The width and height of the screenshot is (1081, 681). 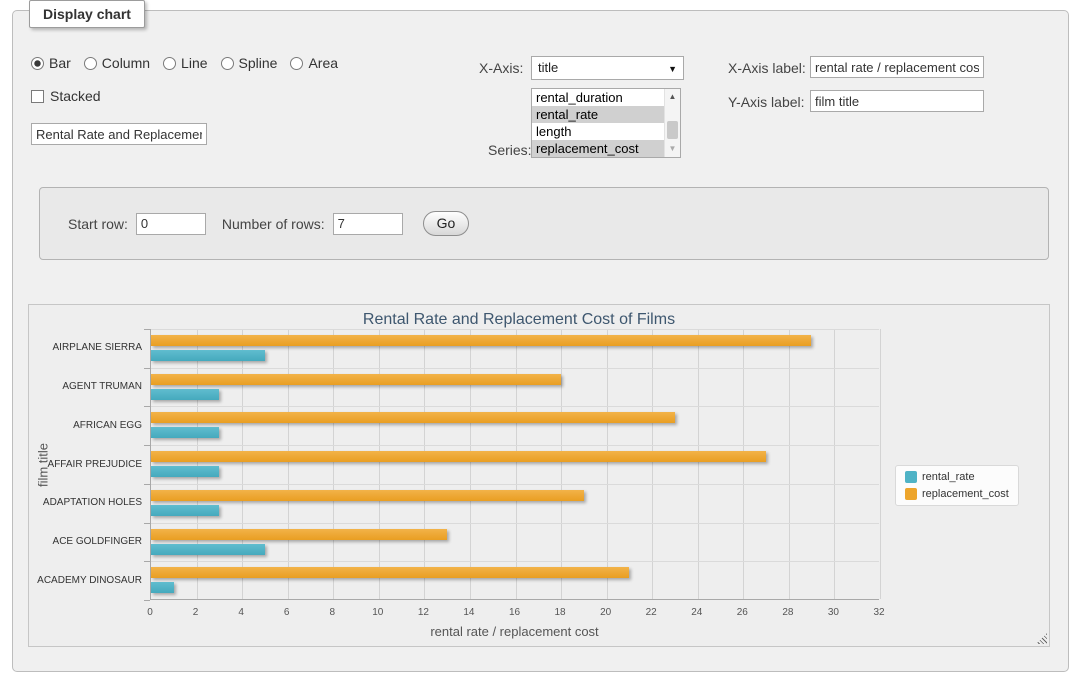 I want to click on x-tick-label: 26, so click(x=742, y=612).